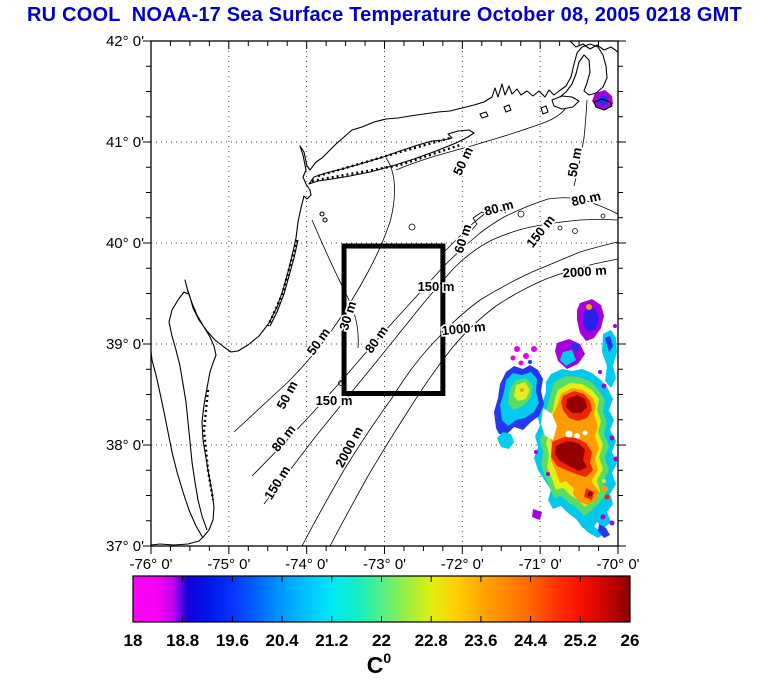 This screenshot has width=769, height=680. What do you see at coordinates (125, 142) in the screenshot?
I see `lat-axis-label: 41° 0'` at bounding box center [125, 142].